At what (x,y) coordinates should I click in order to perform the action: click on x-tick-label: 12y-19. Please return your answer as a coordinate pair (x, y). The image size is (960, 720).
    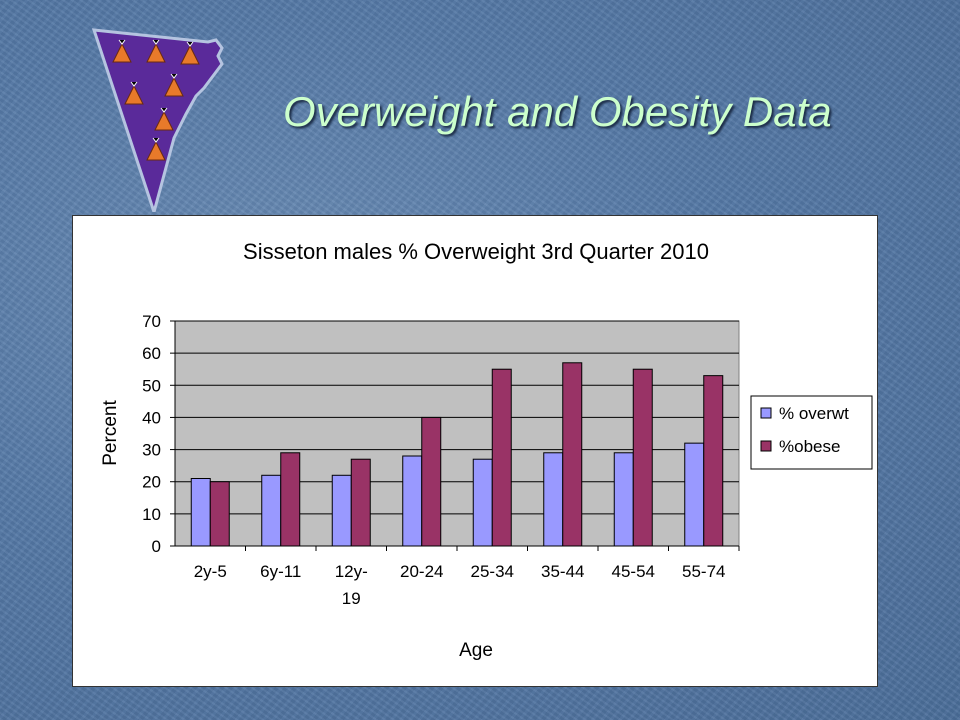
    Looking at the image, I should click on (351, 585).